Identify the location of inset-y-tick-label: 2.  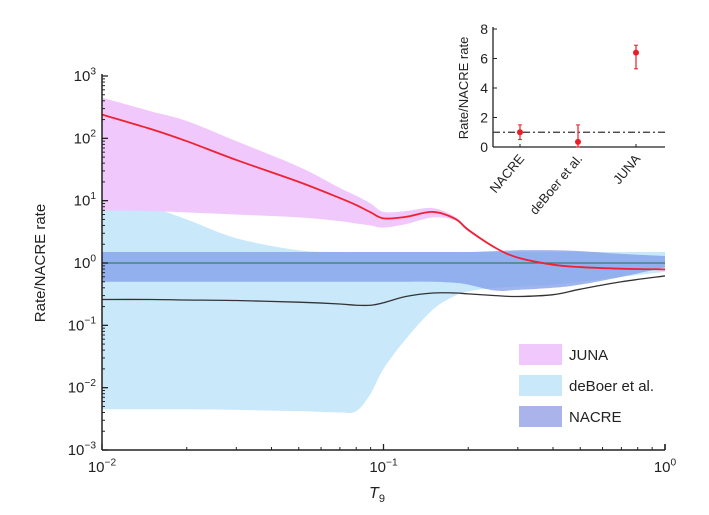
(484, 118).